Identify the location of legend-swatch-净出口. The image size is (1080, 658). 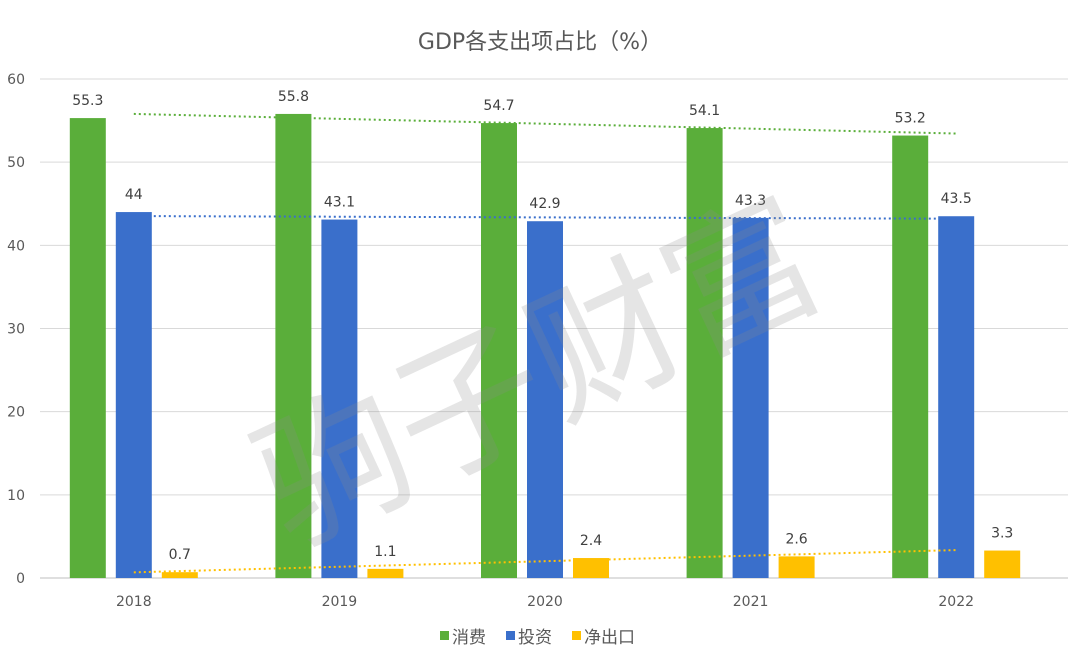
(576, 635).